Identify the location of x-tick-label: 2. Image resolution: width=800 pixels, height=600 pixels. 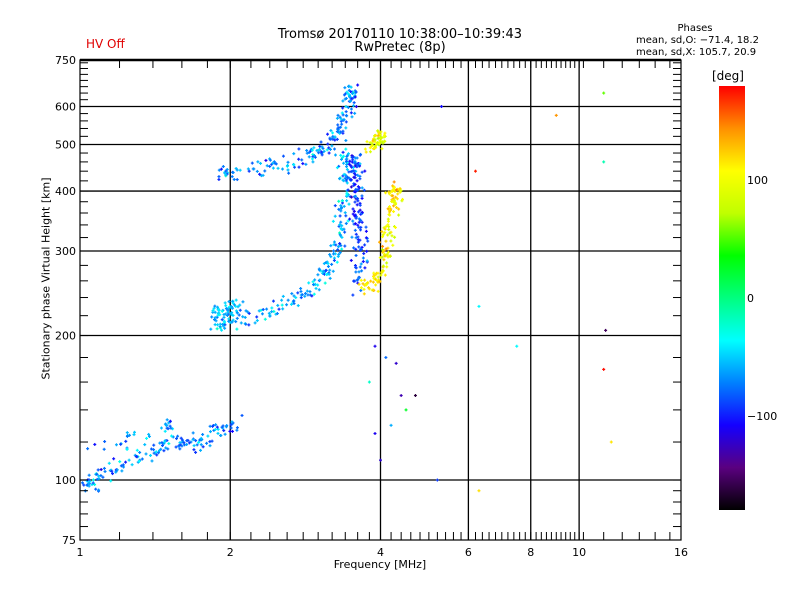
(230, 552).